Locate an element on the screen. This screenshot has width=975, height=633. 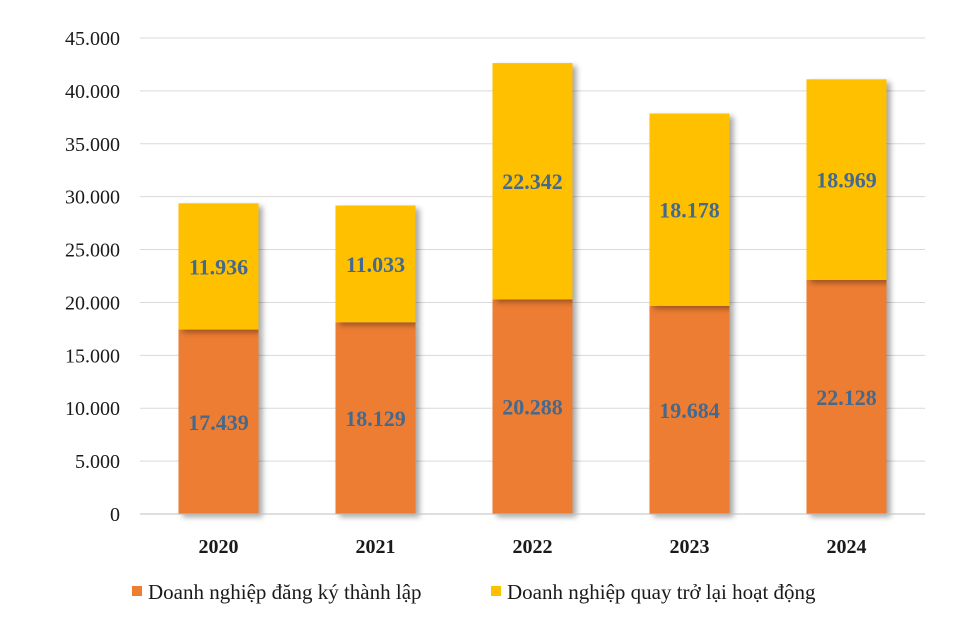
legend-label-series-1: Doanh nghiệp quay trở lại hoạt động is located at coordinates (661, 592).